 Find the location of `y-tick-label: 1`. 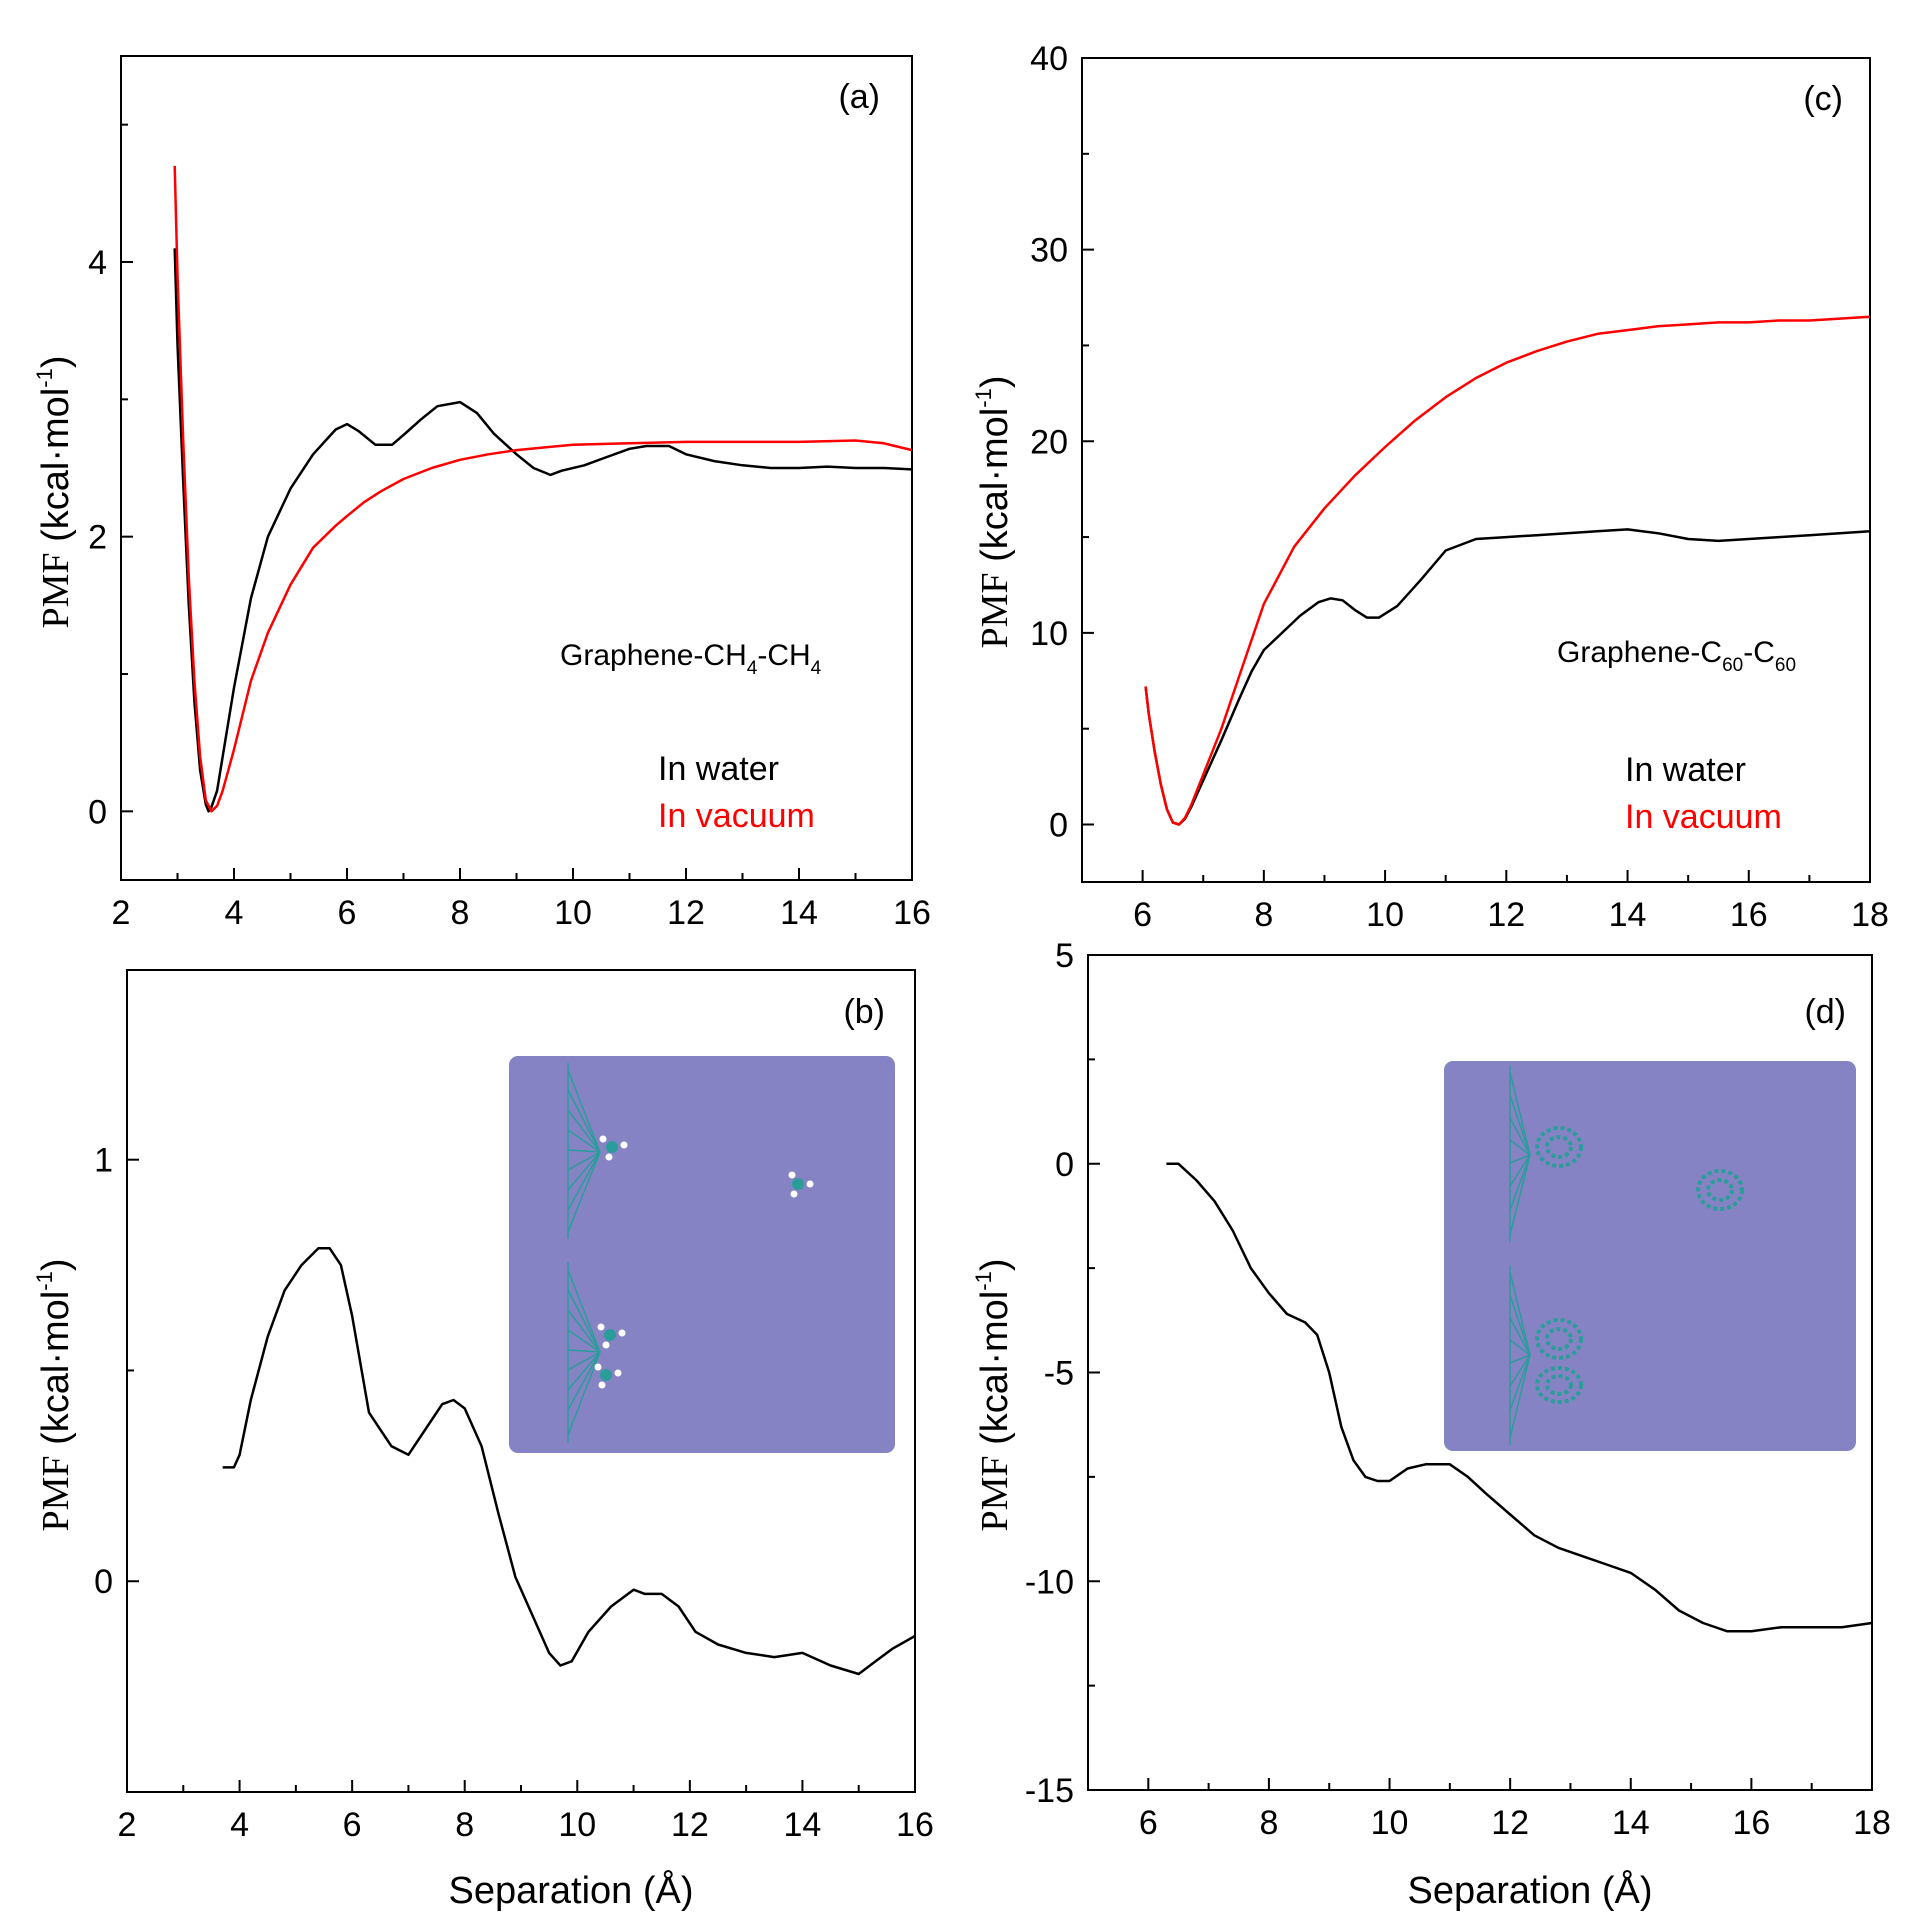

y-tick-label: 1 is located at coordinates (103, 1161).